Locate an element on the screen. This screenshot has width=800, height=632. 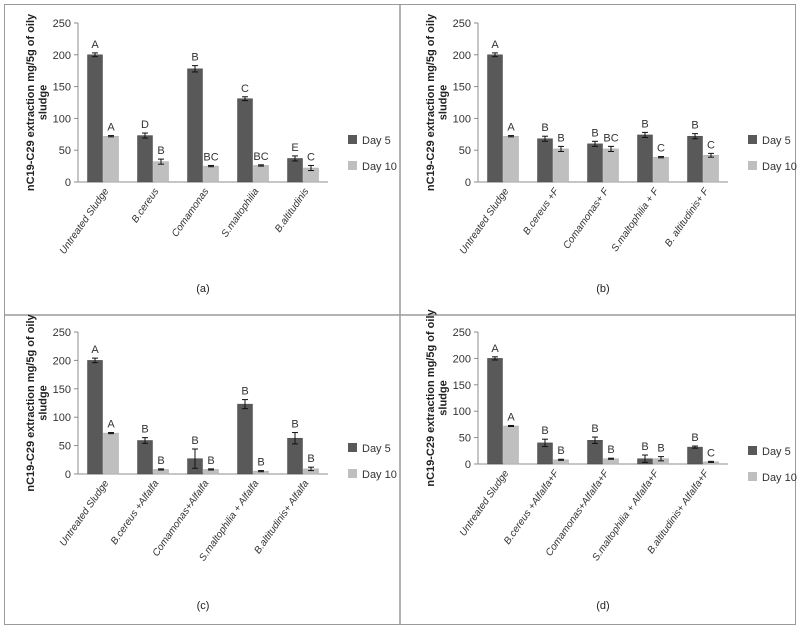
category-label: Comamonas+ F is located at coordinates (586, 219).